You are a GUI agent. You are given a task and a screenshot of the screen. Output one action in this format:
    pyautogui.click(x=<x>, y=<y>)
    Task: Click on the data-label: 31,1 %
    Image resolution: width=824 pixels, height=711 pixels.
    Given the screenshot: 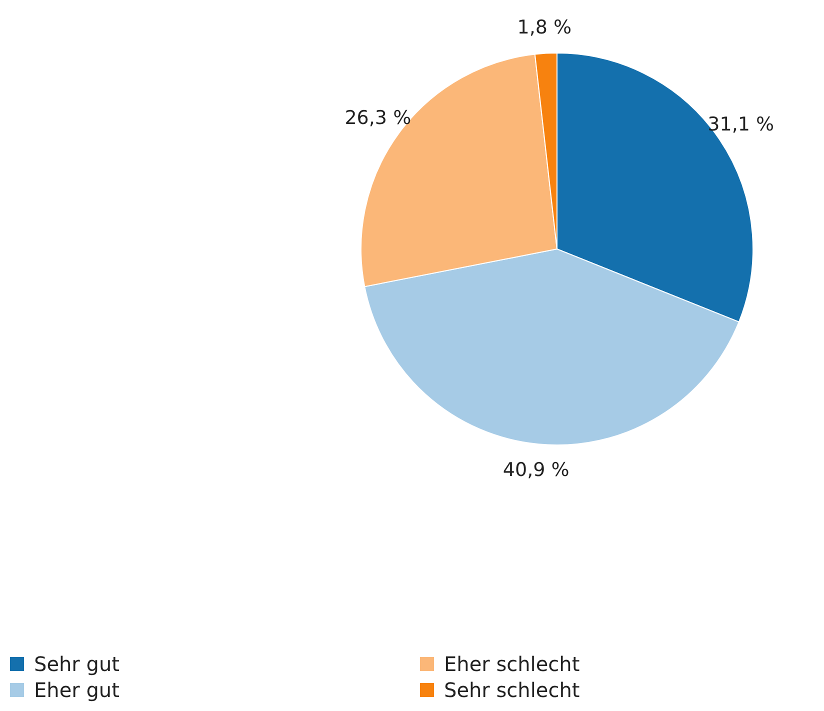 What is the action you would take?
    pyautogui.click(x=741, y=125)
    